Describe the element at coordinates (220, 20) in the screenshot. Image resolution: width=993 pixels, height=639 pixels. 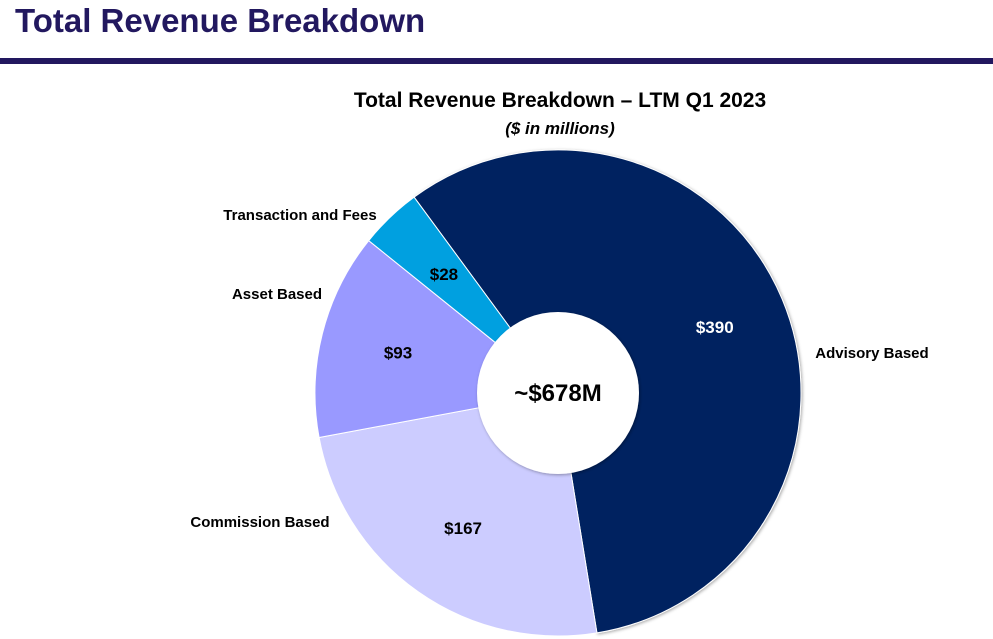
I see `page-title: Total Revenue Breakdown` at that location.